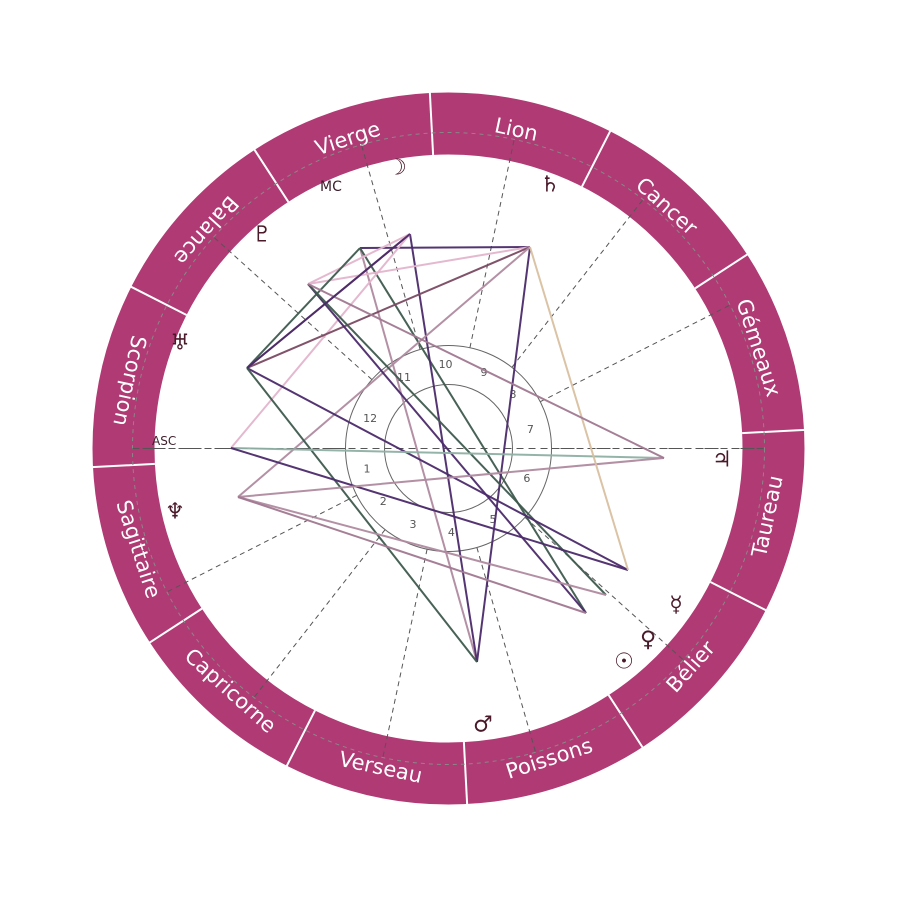 Image resolution: width=897 pixels, height=897 pixels. I want to click on house-number: 7, so click(530, 429).